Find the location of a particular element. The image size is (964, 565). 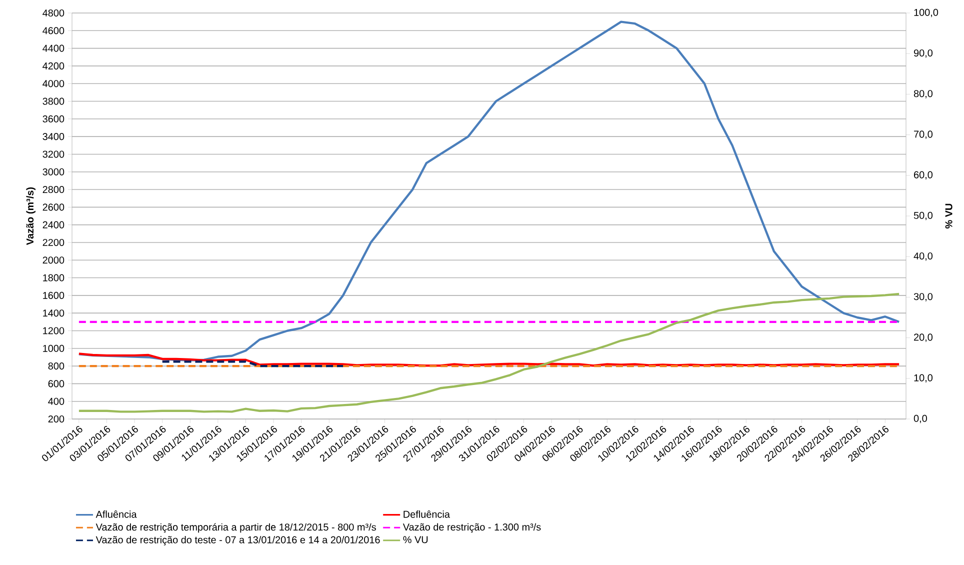

y-tick-label: 2000 is located at coordinates (53, 260).